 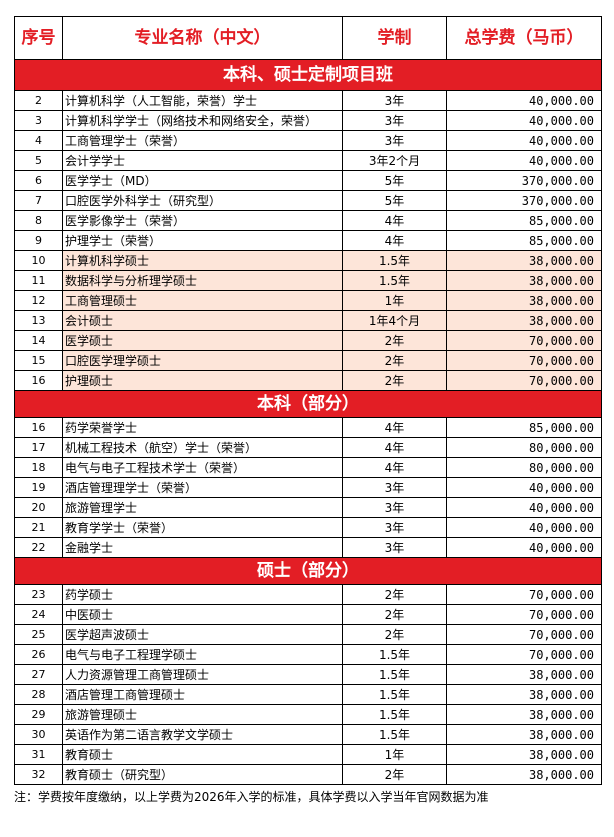 What do you see at coordinates (38, 447) in the screenshot?
I see `cell-no: 17` at bounding box center [38, 447].